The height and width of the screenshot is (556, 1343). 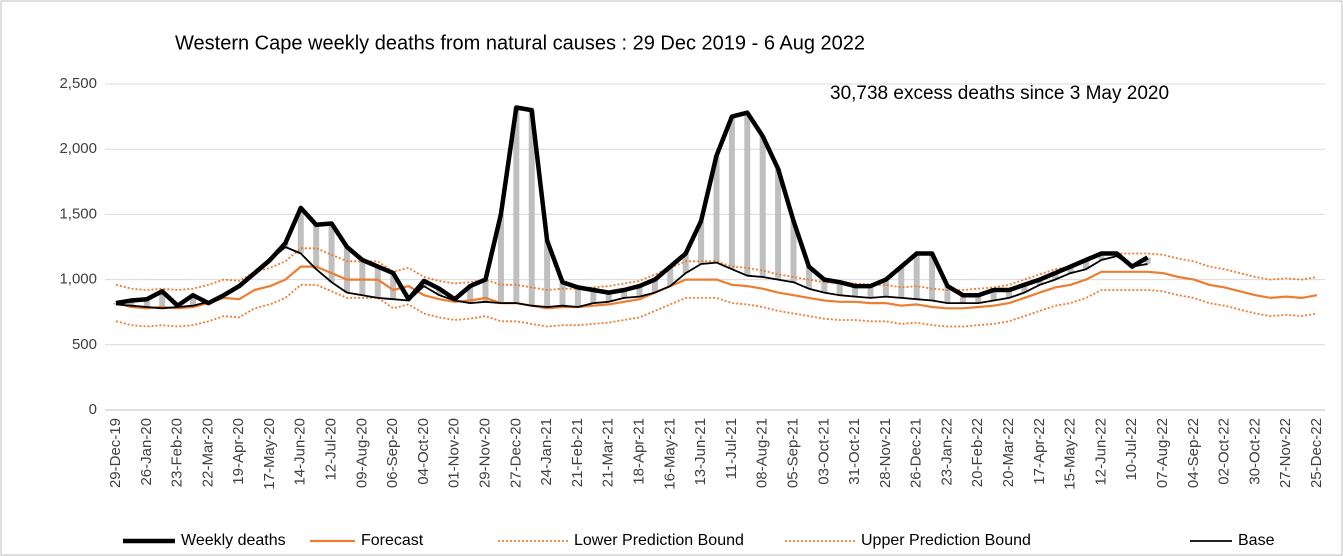 What do you see at coordinates (731, 448) in the screenshot?
I see `x-tick-label: 11-Jul-21` at bounding box center [731, 448].